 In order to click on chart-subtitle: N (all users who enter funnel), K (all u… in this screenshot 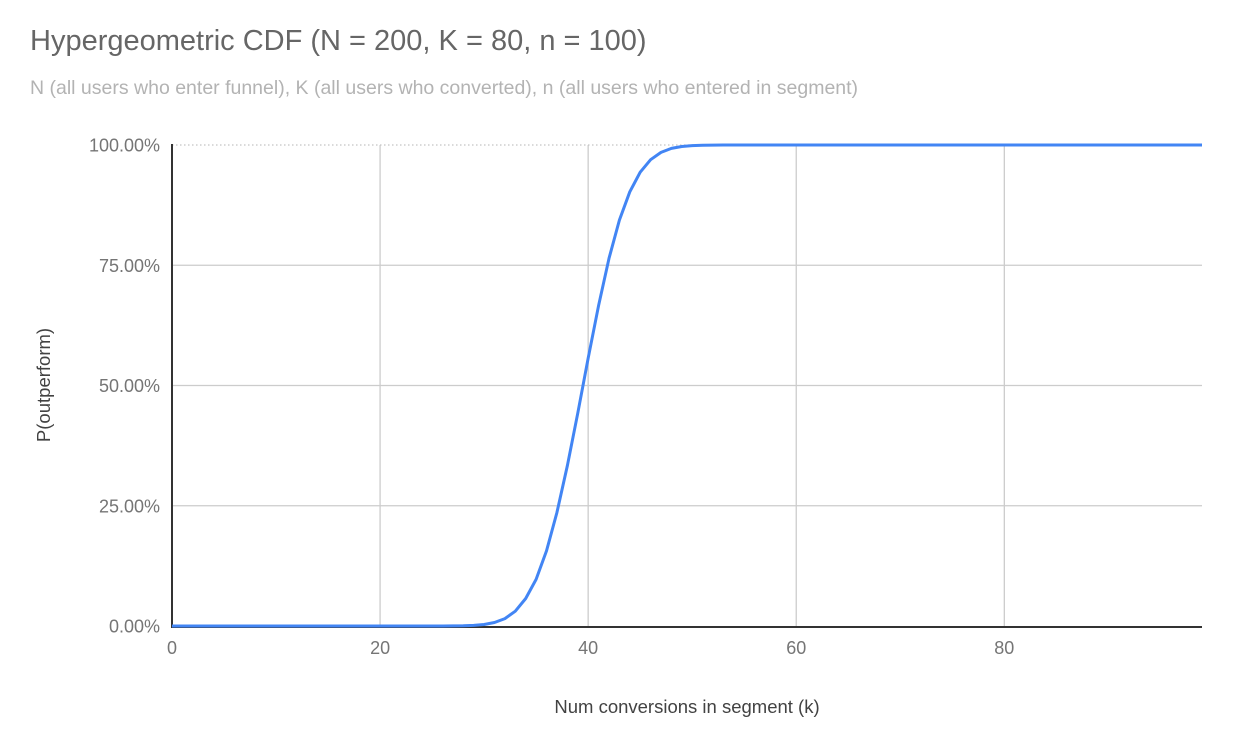, I will do `click(444, 88)`.